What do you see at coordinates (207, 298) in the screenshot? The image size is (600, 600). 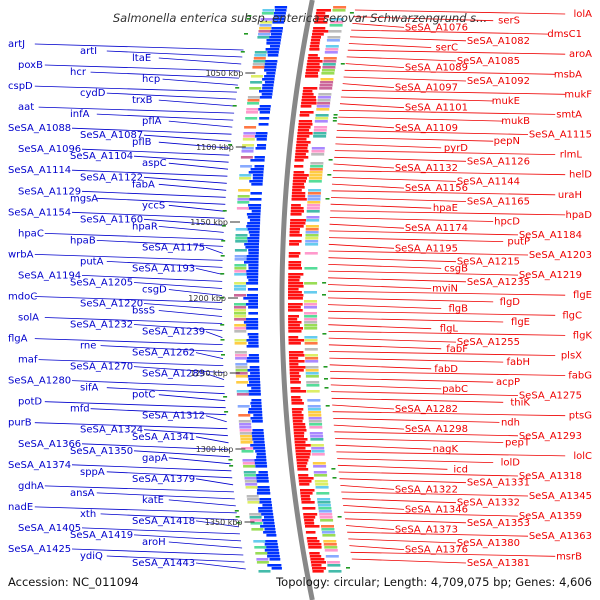 I see `scale-label: 1200 kbp` at bounding box center [207, 298].